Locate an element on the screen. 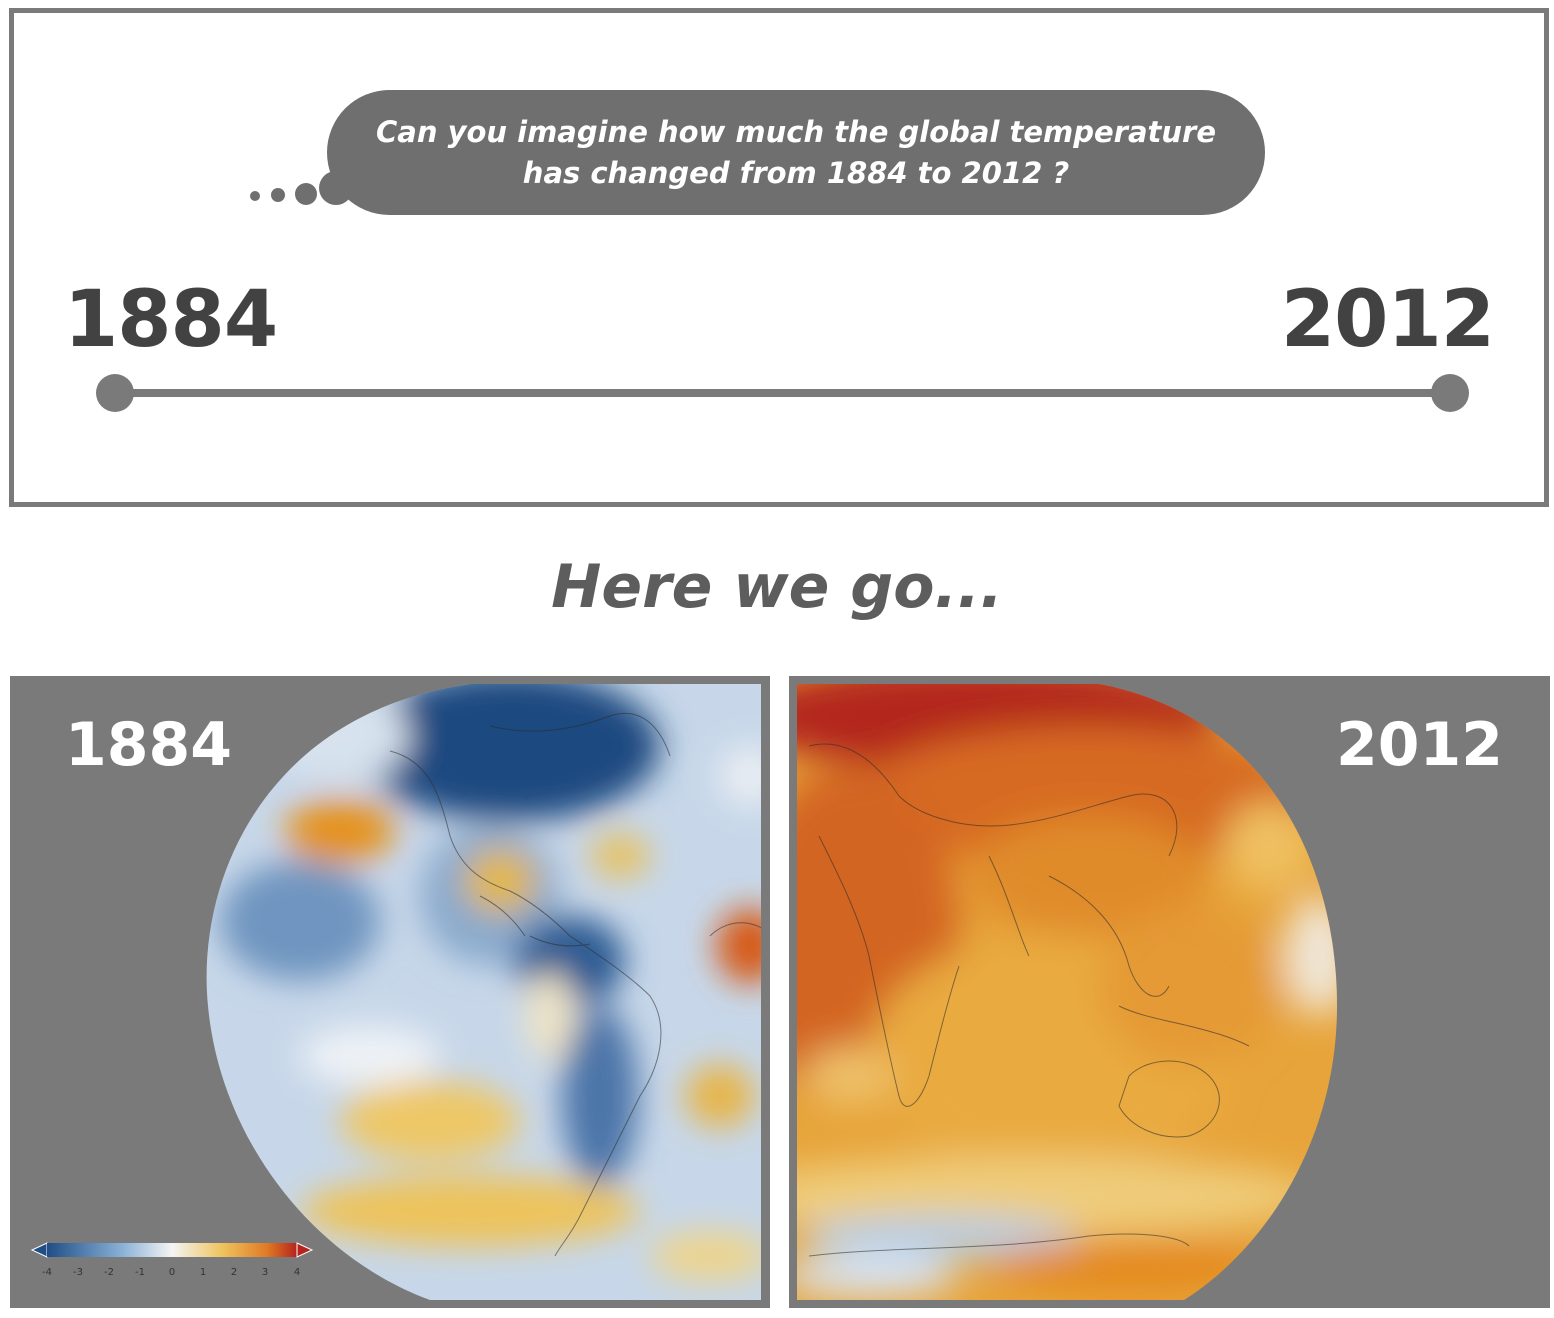 The width and height of the screenshot is (1554, 1318). map-year-label-2012: 2012 is located at coordinates (1419, 745).